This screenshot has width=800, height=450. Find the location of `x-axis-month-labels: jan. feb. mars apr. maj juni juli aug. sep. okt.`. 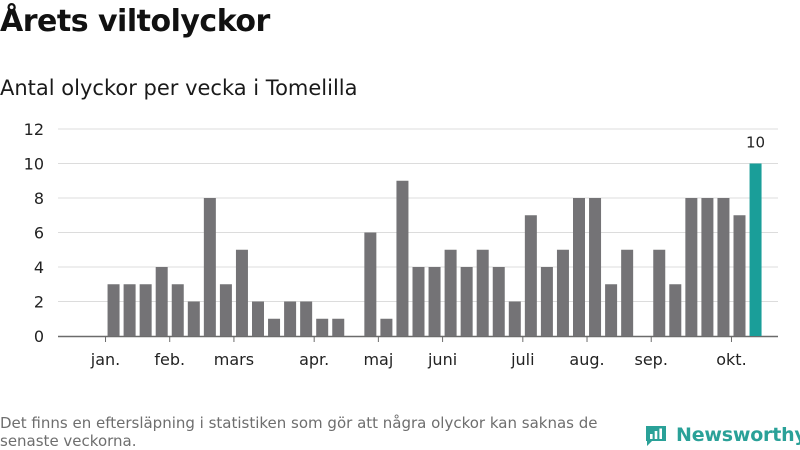

x-axis-month-labels: jan. feb. mars apr. maj juni juli aug. sep. okt. is located at coordinates (418, 353).